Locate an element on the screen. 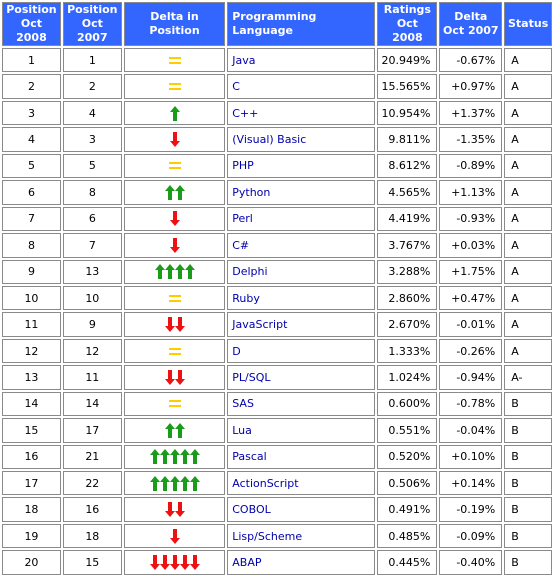  table-row: 16 21 Pascal 0.520% +0.10% B is located at coordinates (277, 456).